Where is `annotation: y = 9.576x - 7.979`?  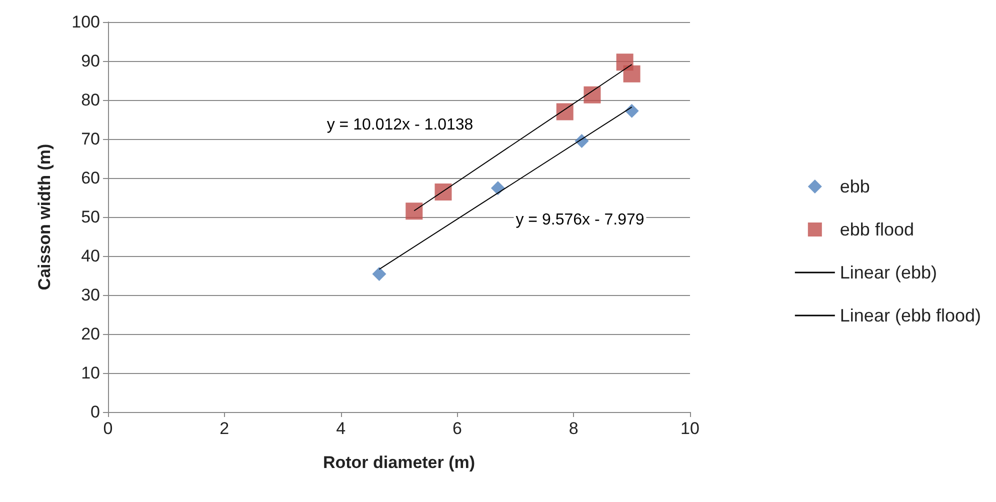 annotation: y = 9.576x - 7.979 is located at coordinates (580, 220).